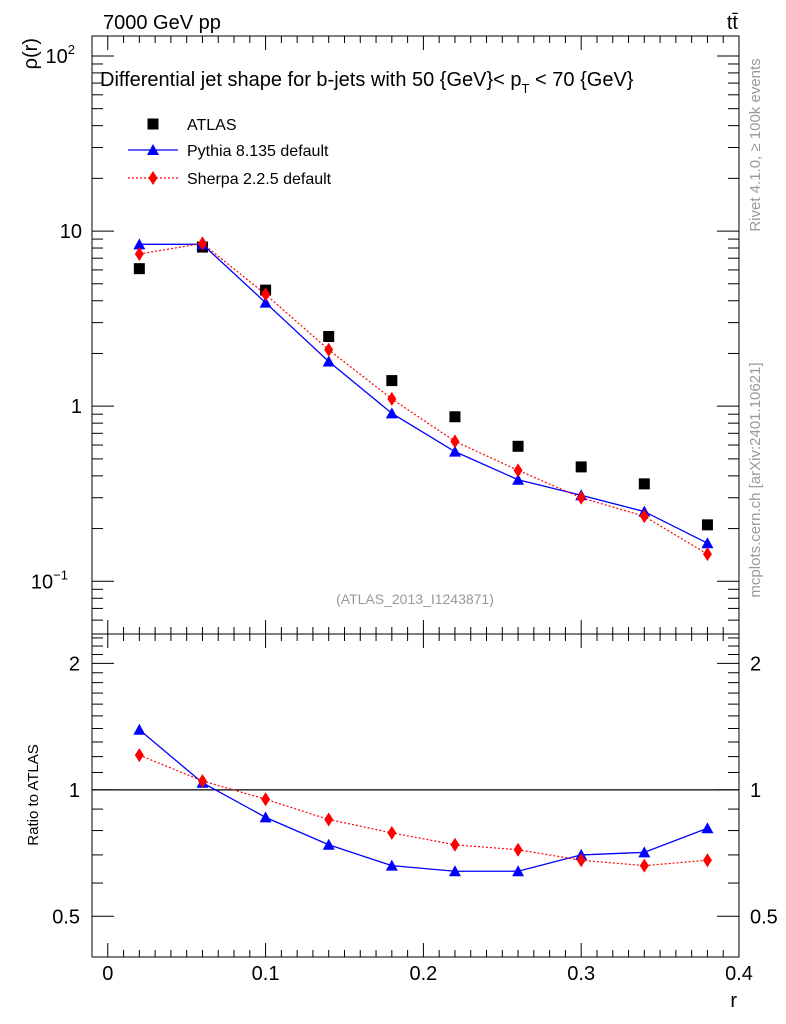  What do you see at coordinates (581, 974) in the screenshot?
I see `x-tick-label: 0.3` at bounding box center [581, 974].